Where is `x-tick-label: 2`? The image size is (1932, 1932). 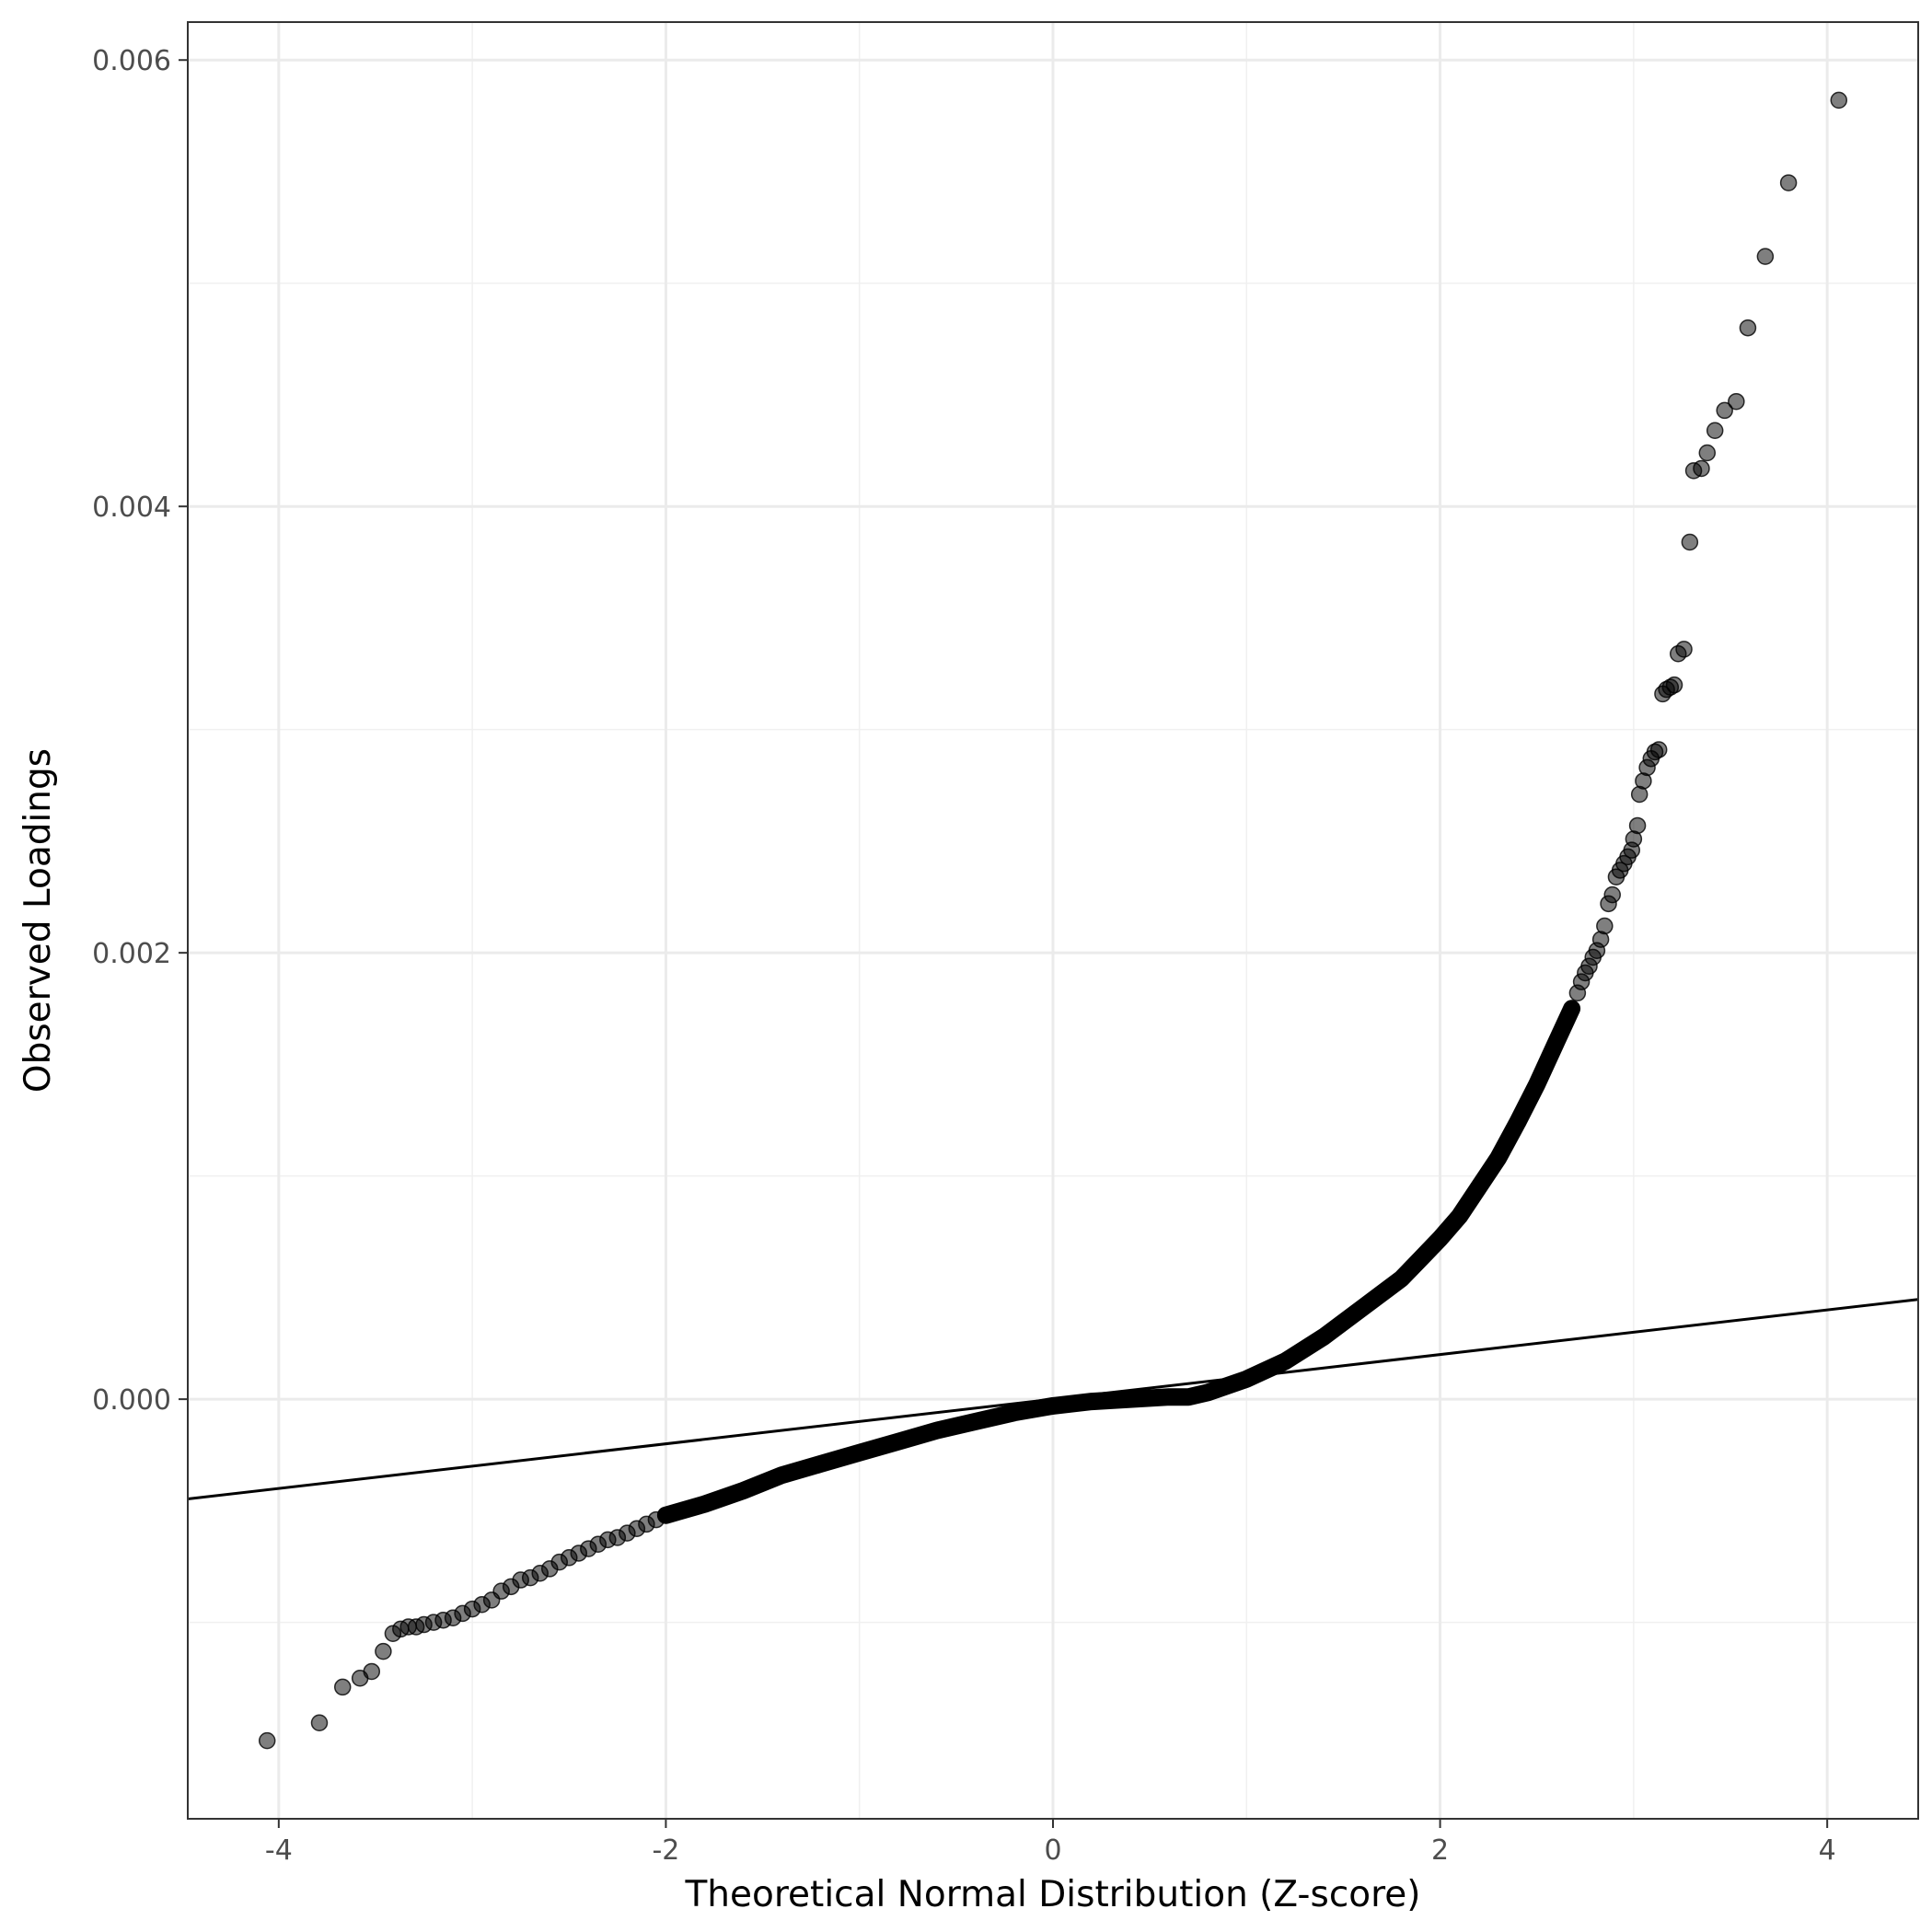 x-tick-label: 2 is located at coordinates (1440, 1851).